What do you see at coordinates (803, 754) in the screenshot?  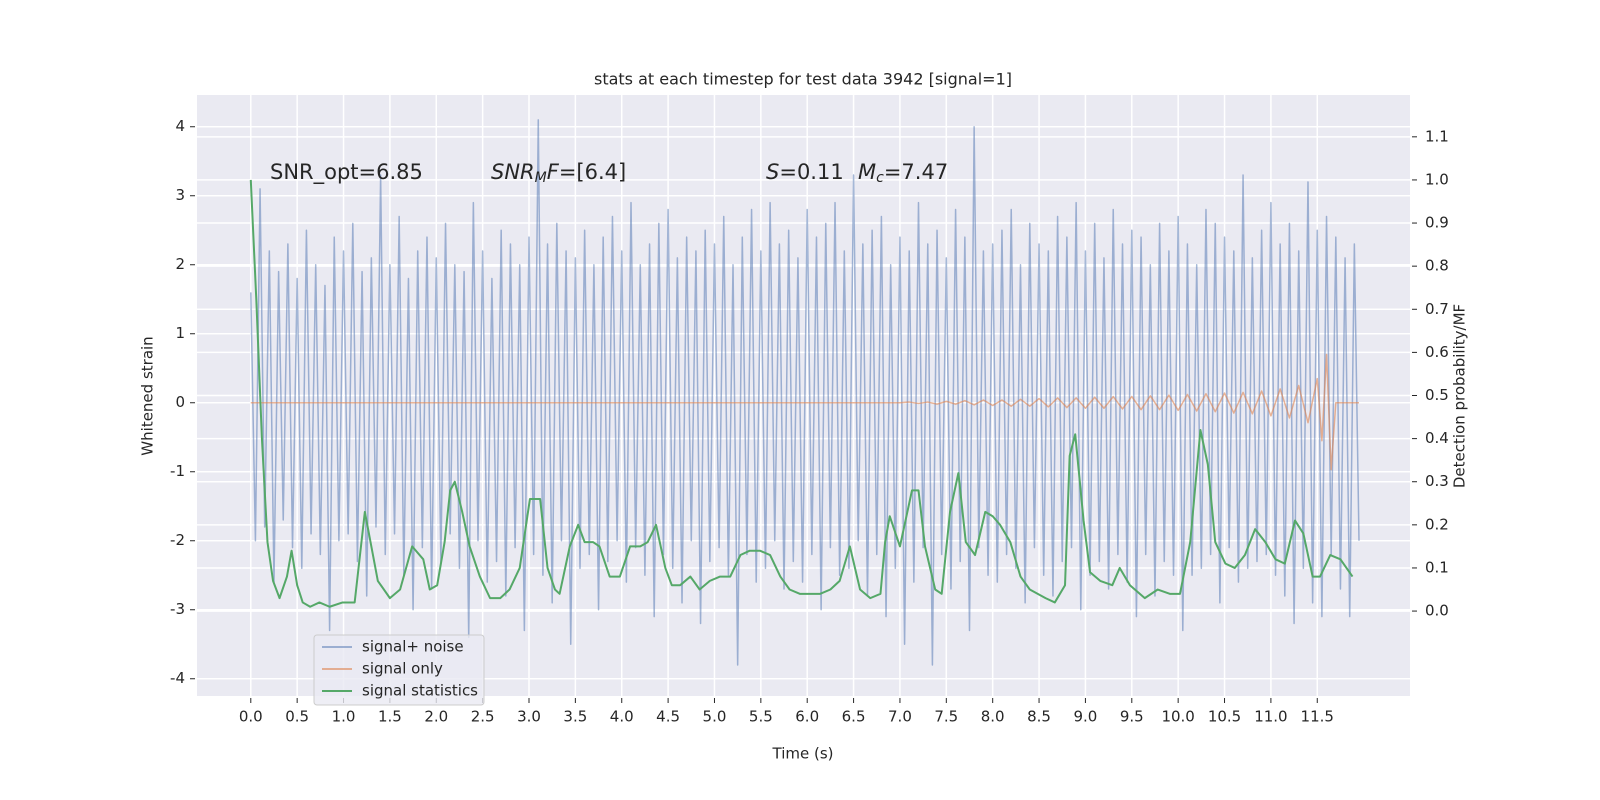 I see `x-axis-label: Time (s)` at bounding box center [803, 754].